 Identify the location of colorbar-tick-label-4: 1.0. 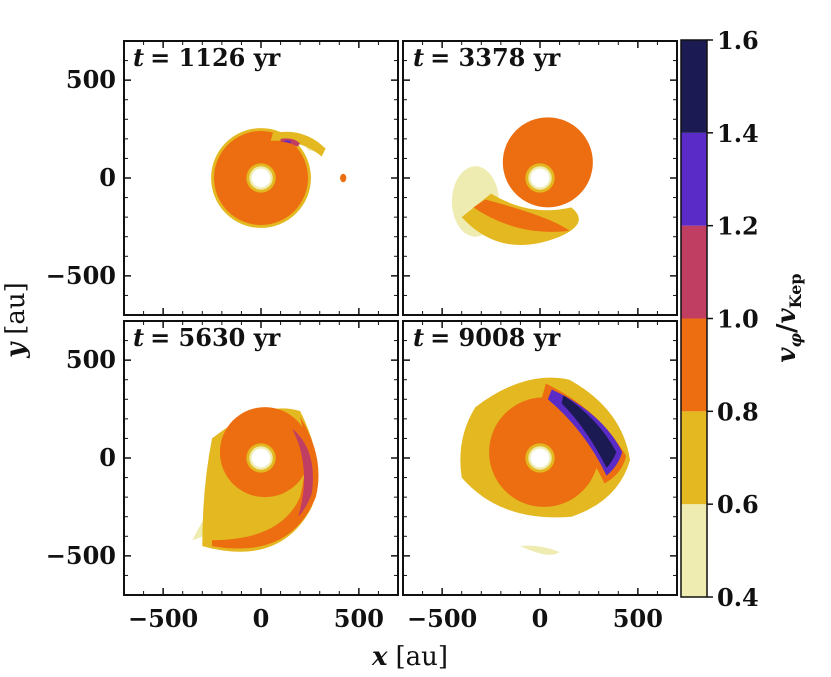
(738, 319).